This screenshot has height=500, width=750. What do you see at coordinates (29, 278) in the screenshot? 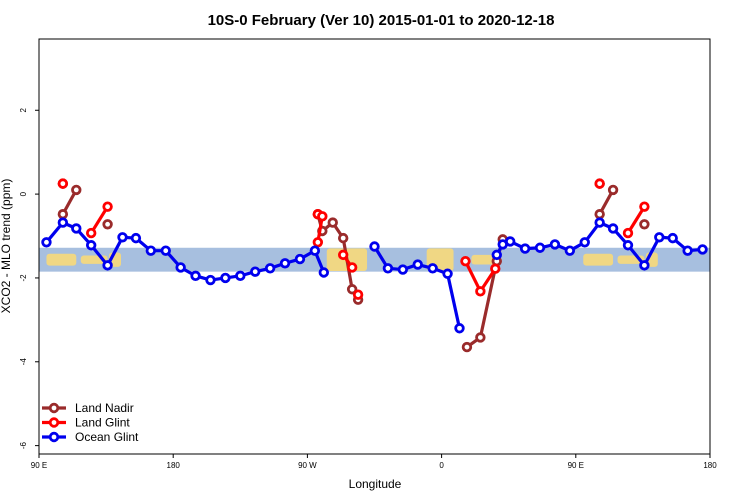
I see `y-axis: 2 0 -2 -4 -6` at bounding box center [29, 278].